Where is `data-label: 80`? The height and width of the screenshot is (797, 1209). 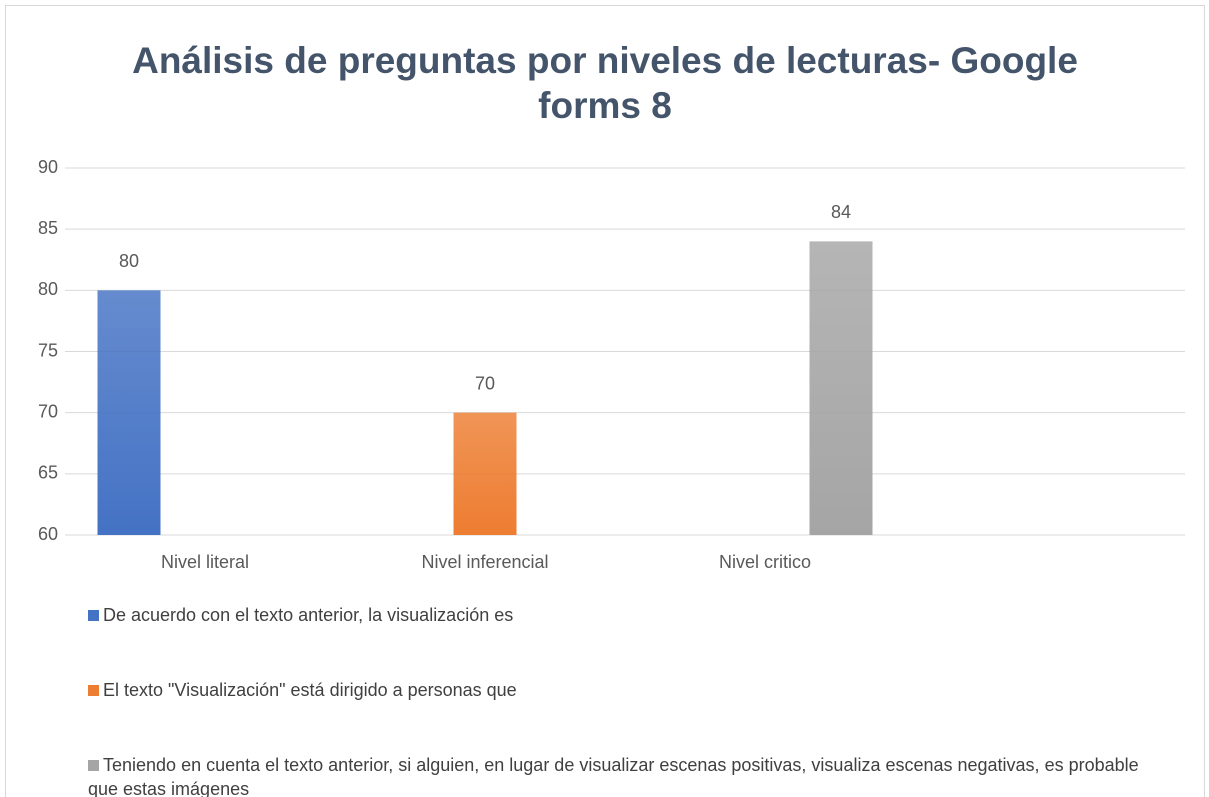 data-label: 80 is located at coordinates (129, 261).